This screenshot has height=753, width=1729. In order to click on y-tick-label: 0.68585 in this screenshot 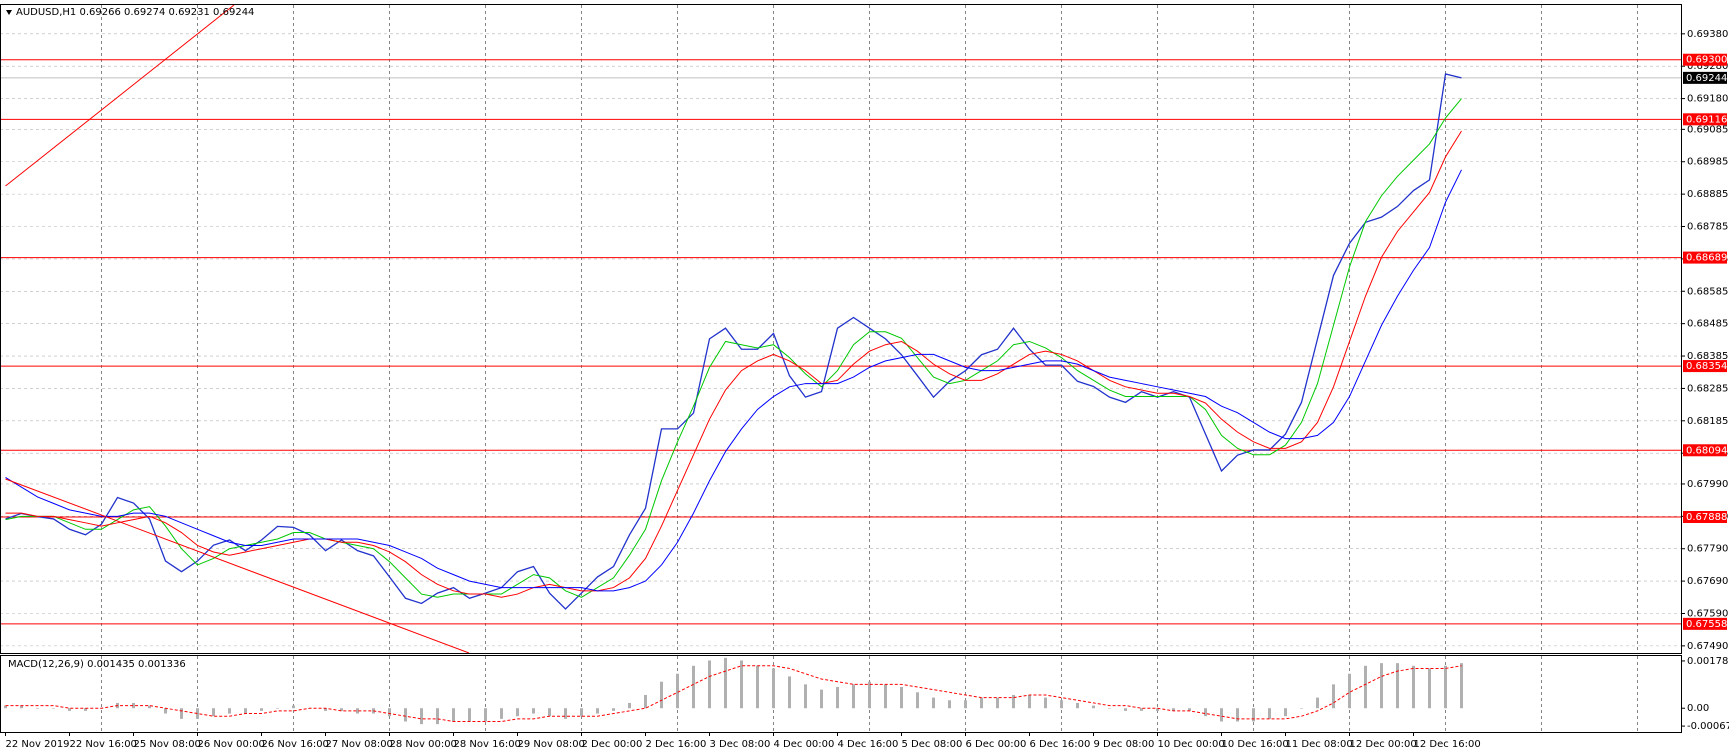, I will do `click(1707, 291)`.